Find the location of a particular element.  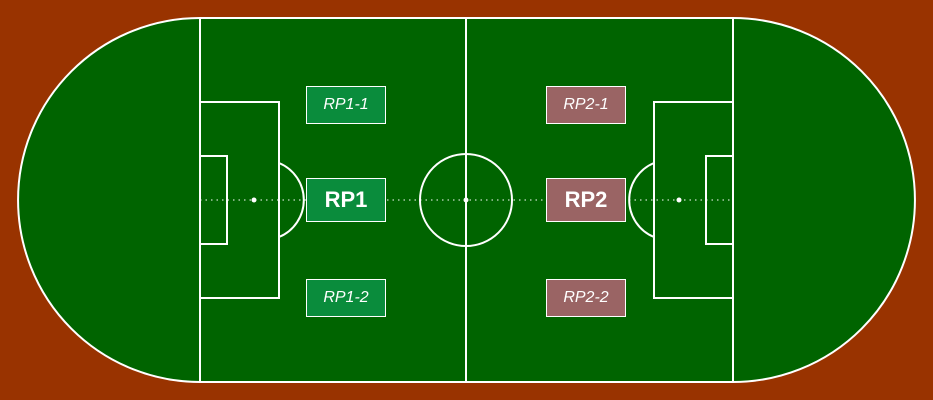

center-spot is located at coordinates (466, 200).